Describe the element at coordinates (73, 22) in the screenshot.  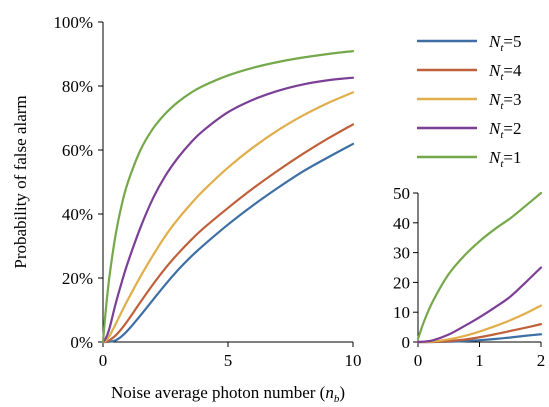
I see `main-y-tick-label: 100%` at that location.